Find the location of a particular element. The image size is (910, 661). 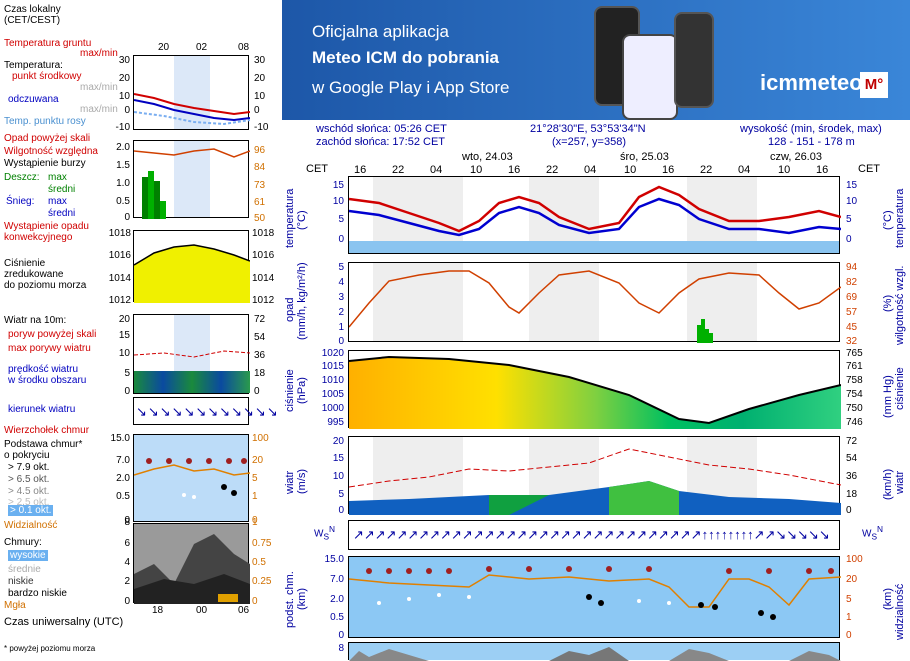

legend-pres-l0: 1018 is located at coordinates (119, 233).